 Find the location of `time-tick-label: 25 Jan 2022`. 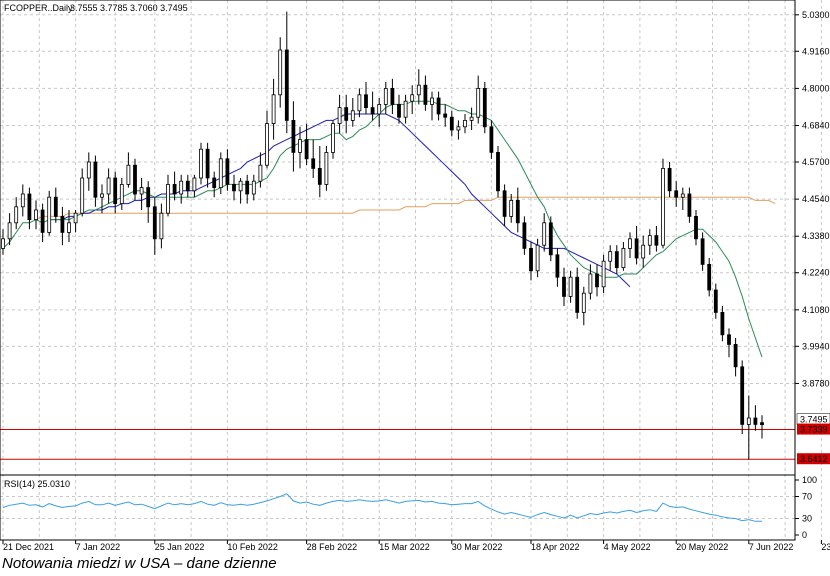

time-tick-label: 25 Jan 2022 is located at coordinates (180, 547).